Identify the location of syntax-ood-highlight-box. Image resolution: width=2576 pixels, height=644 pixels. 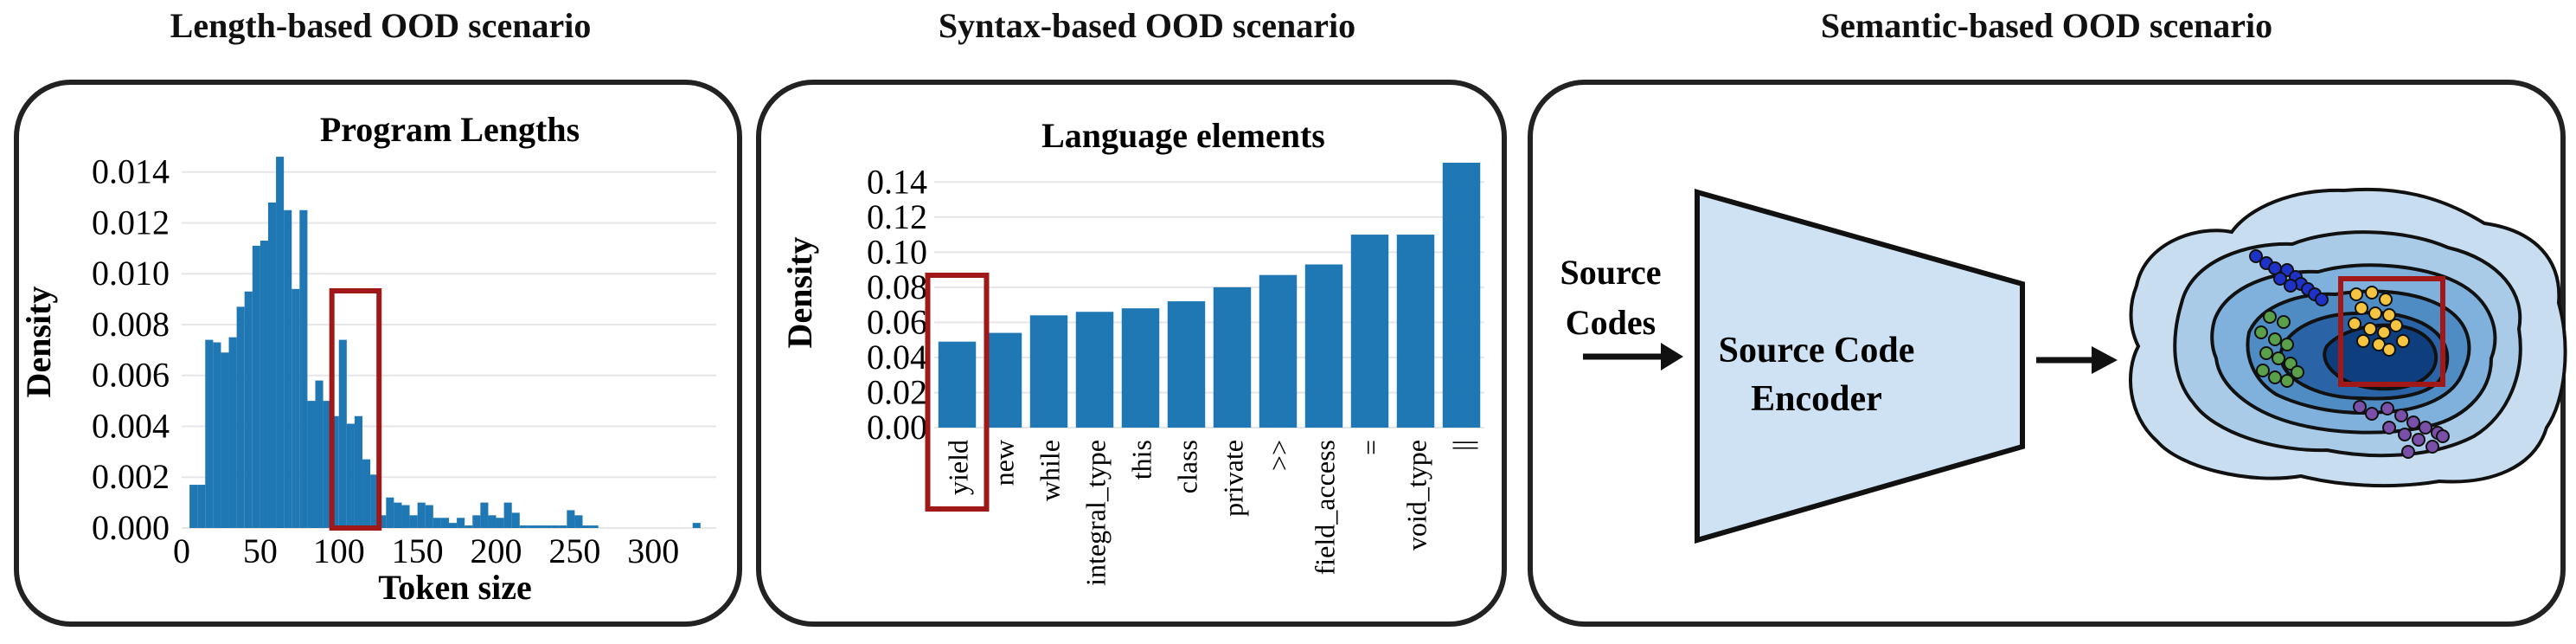
(958, 392).